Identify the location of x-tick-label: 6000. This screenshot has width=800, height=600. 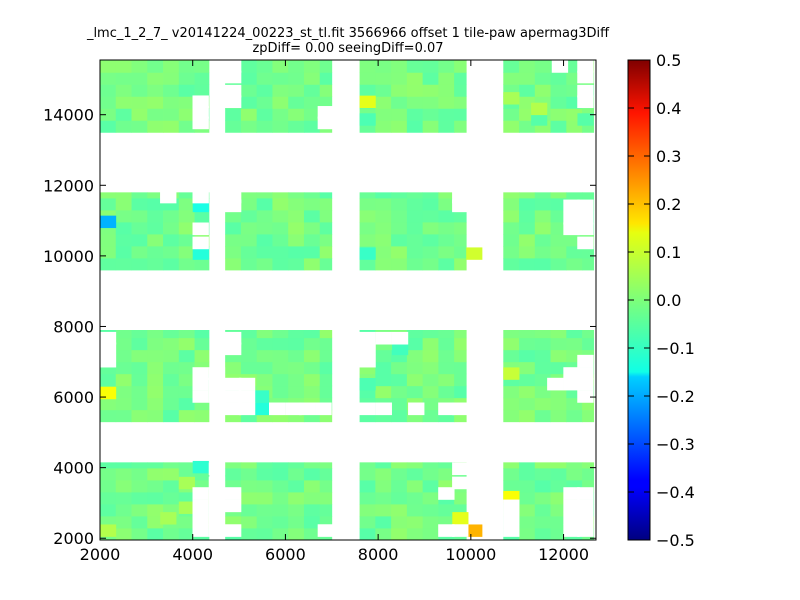
(285, 554).